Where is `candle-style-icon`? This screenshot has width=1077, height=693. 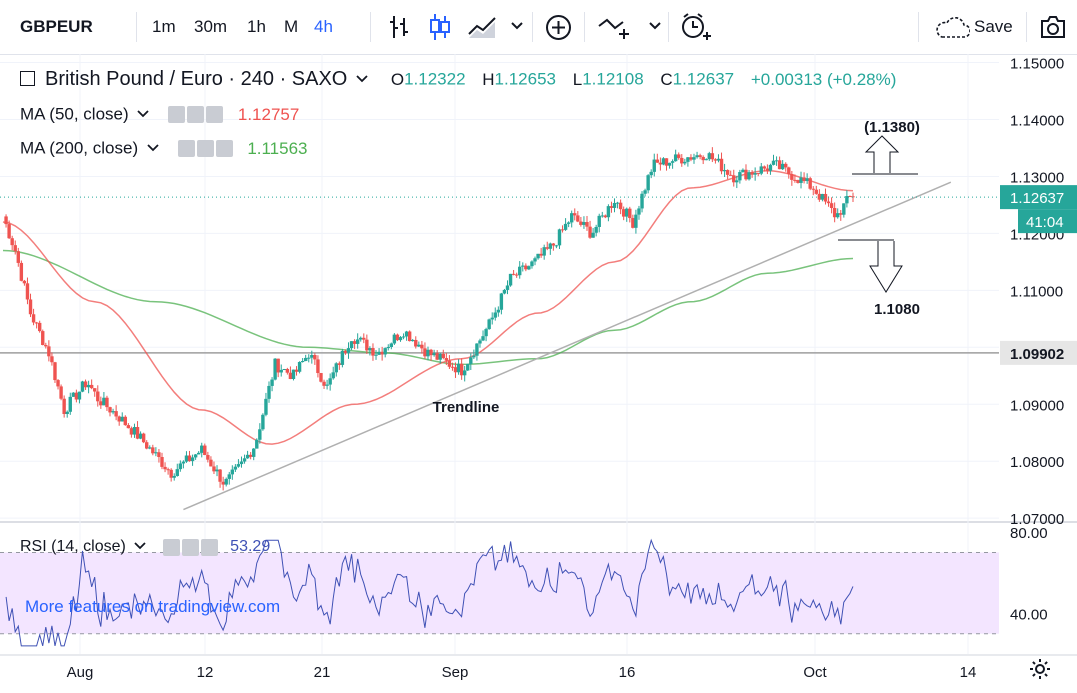 candle-style-icon is located at coordinates (440, 27).